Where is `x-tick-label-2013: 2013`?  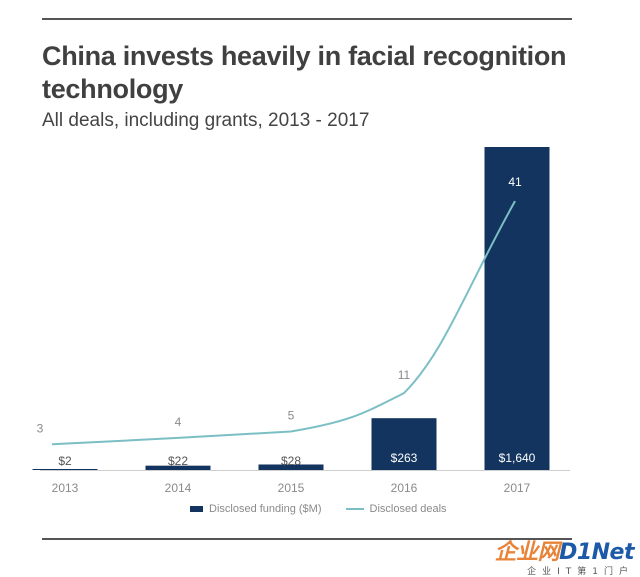
x-tick-label-2013: 2013 is located at coordinates (65, 488).